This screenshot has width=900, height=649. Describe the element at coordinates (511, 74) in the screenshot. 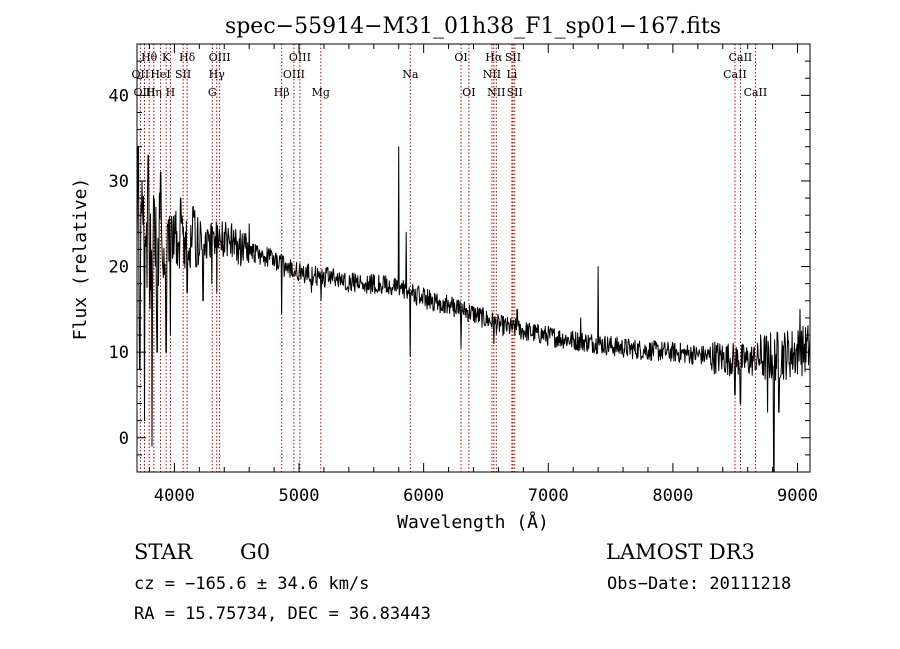

I see `spectral-line-label: Li` at that location.